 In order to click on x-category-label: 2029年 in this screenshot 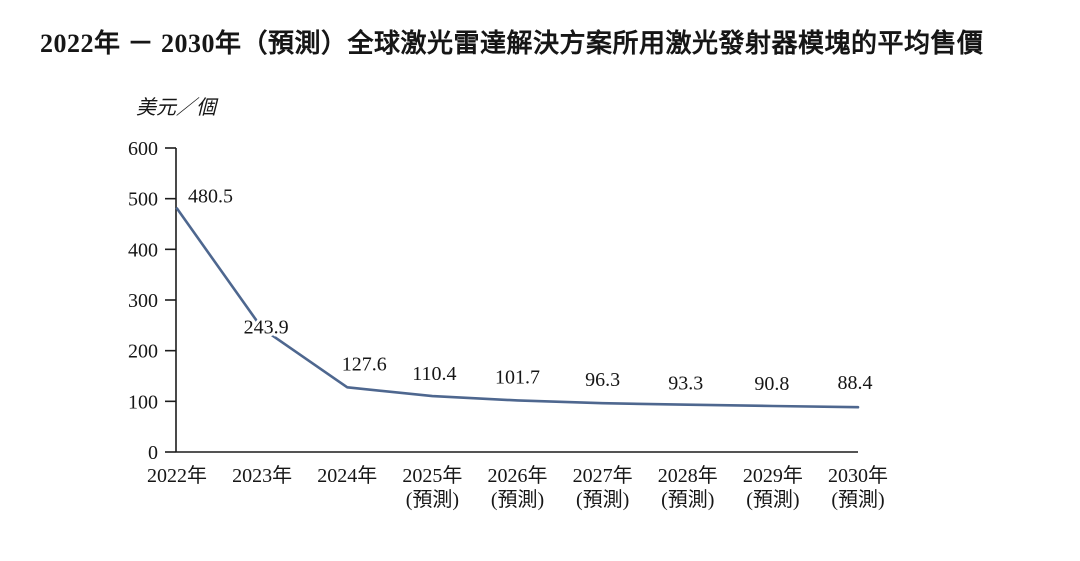, I will do `click(773, 475)`.